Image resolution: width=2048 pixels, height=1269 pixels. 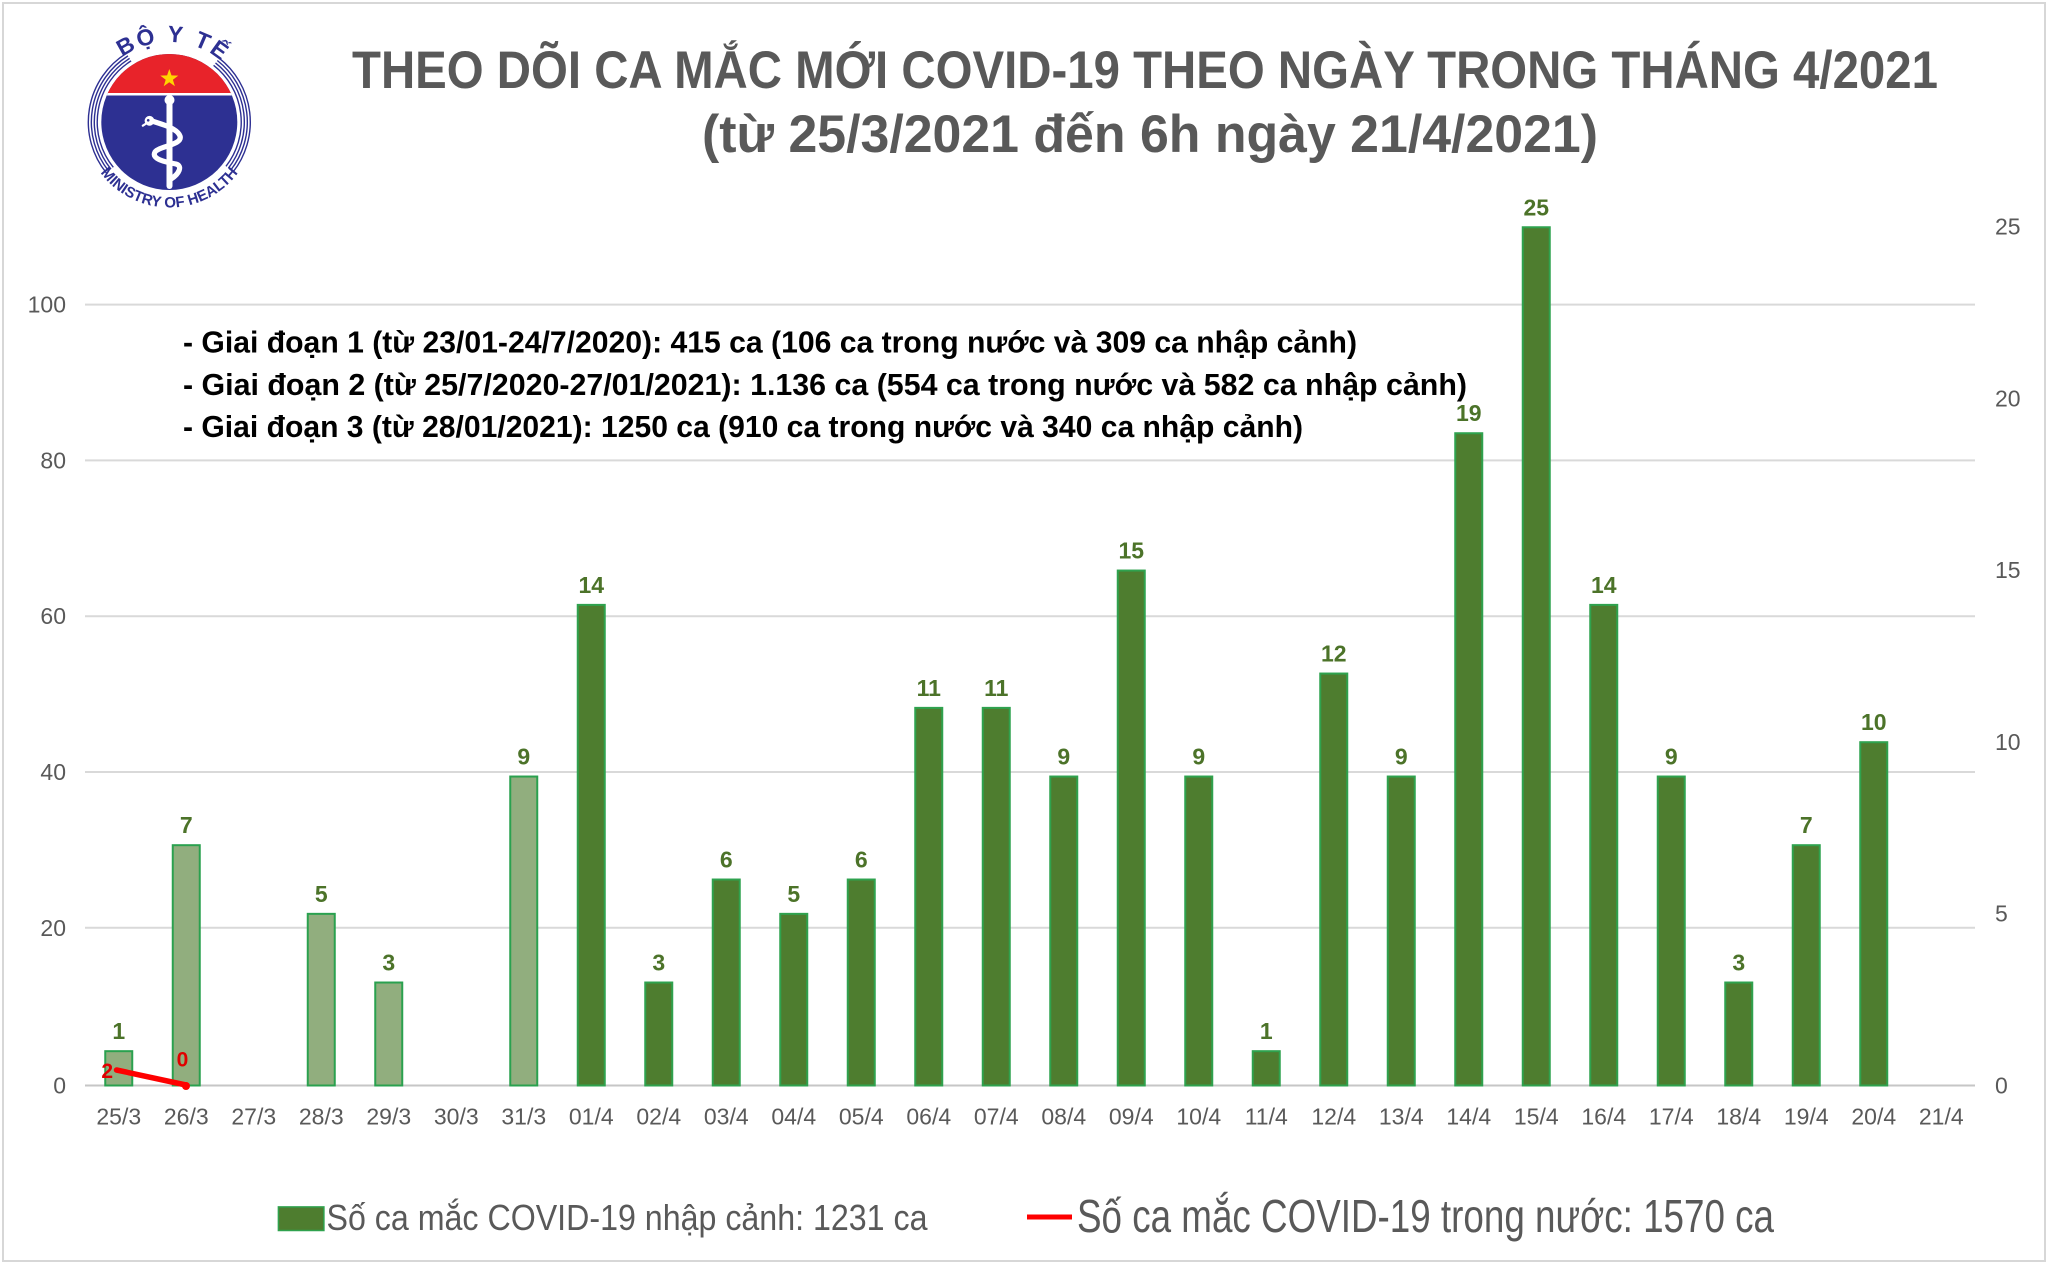 What do you see at coordinates (1468, 1117) in the screenshot?
I see `svg-text: 14/4` at bounding box center [1468, 1117].